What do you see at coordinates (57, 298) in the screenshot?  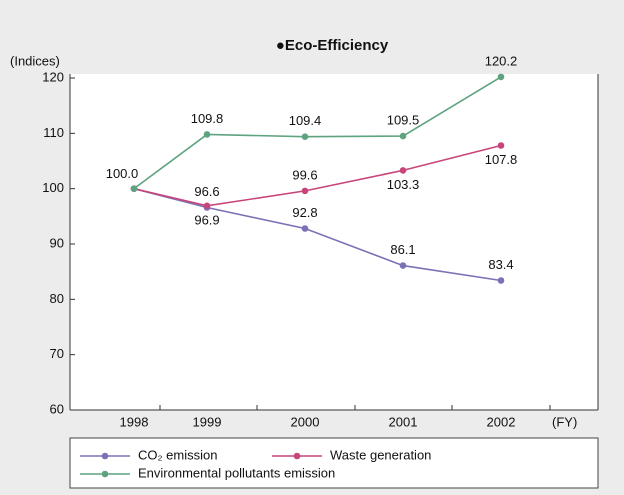 I see `y-tick-label: 80` at bounding box center [57, 298].